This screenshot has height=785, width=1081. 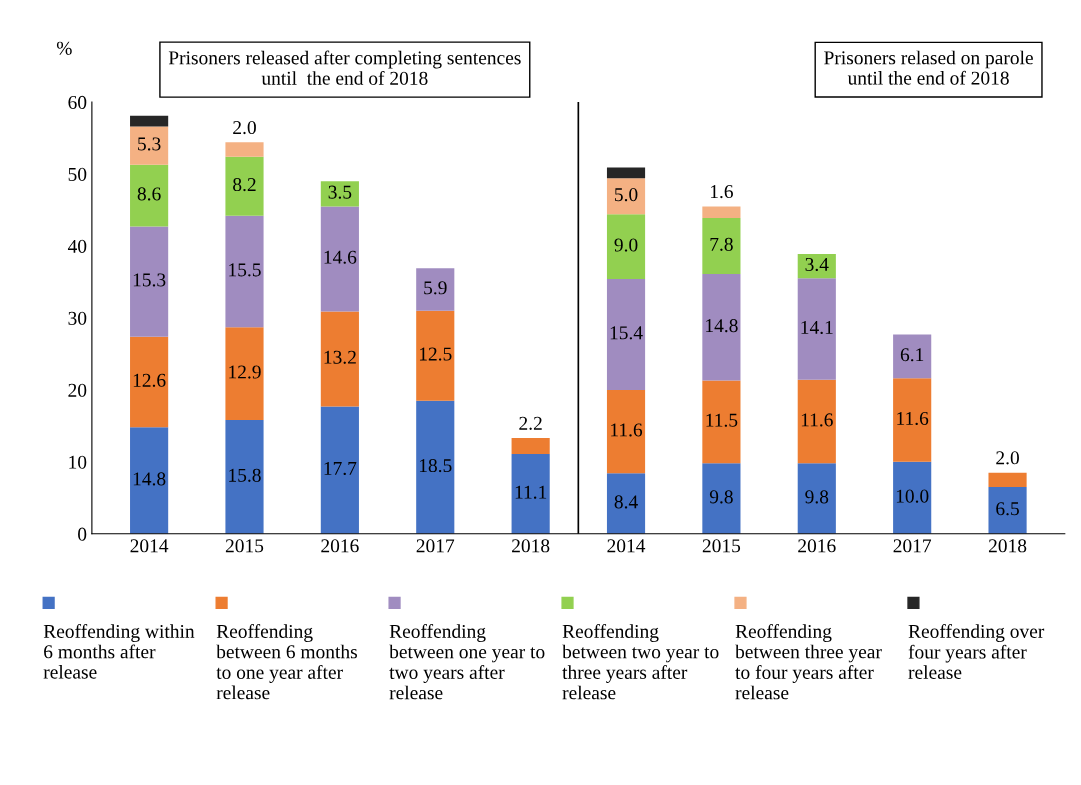 I want to click on data-label: 15.3, so click(x=149, y=280).